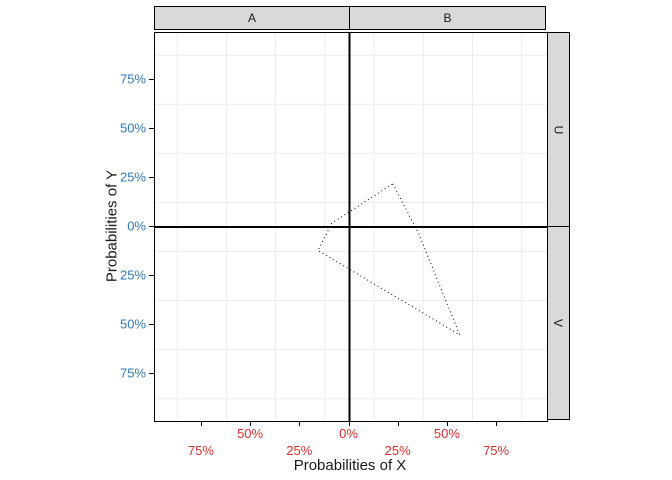 The image size is (672, 480). I want to click on facet-strip-label-a: A, so click(251, 18).